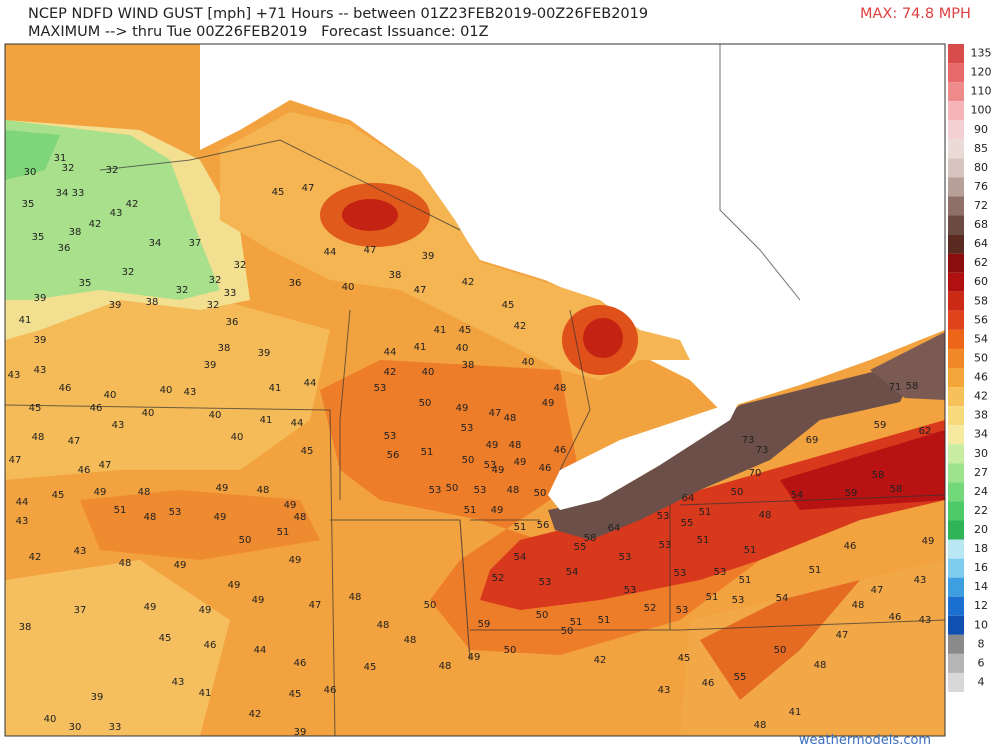 This screenshot has width=1000, height=750. What do you see at coordinates (981, 148) in the screenshot?
I see `colorbar-label: 85` at bounding box center [981, 148].